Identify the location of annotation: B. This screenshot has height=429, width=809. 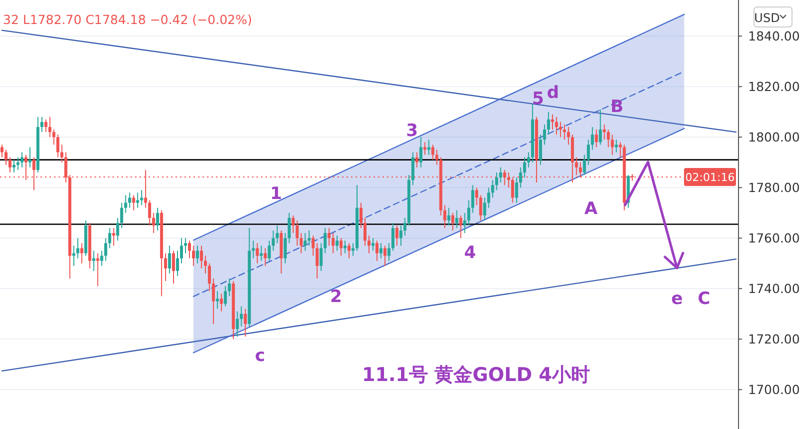
(617, 107).